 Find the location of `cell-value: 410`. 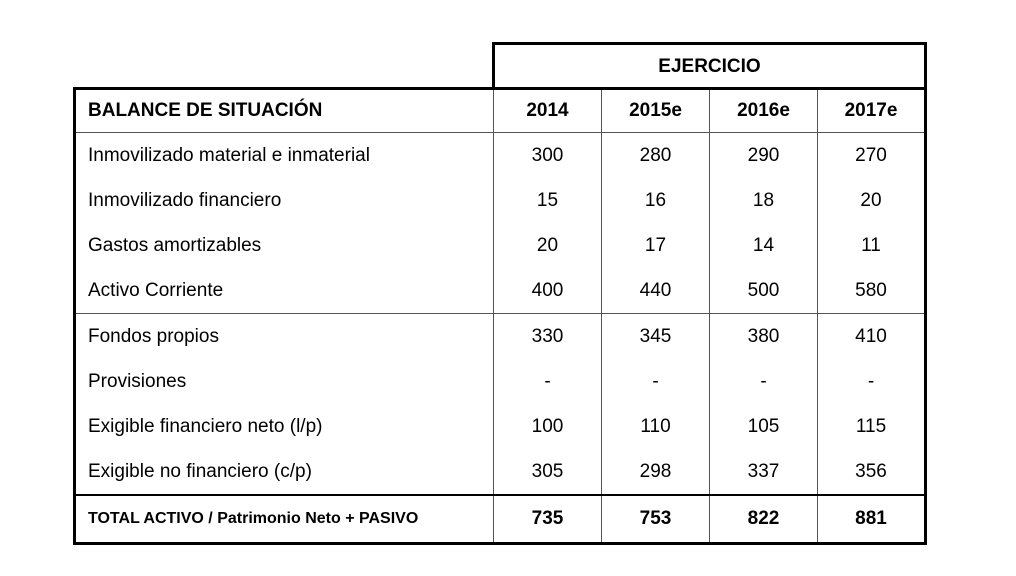

cell-value: 410 is located at coordinates (871, 336).